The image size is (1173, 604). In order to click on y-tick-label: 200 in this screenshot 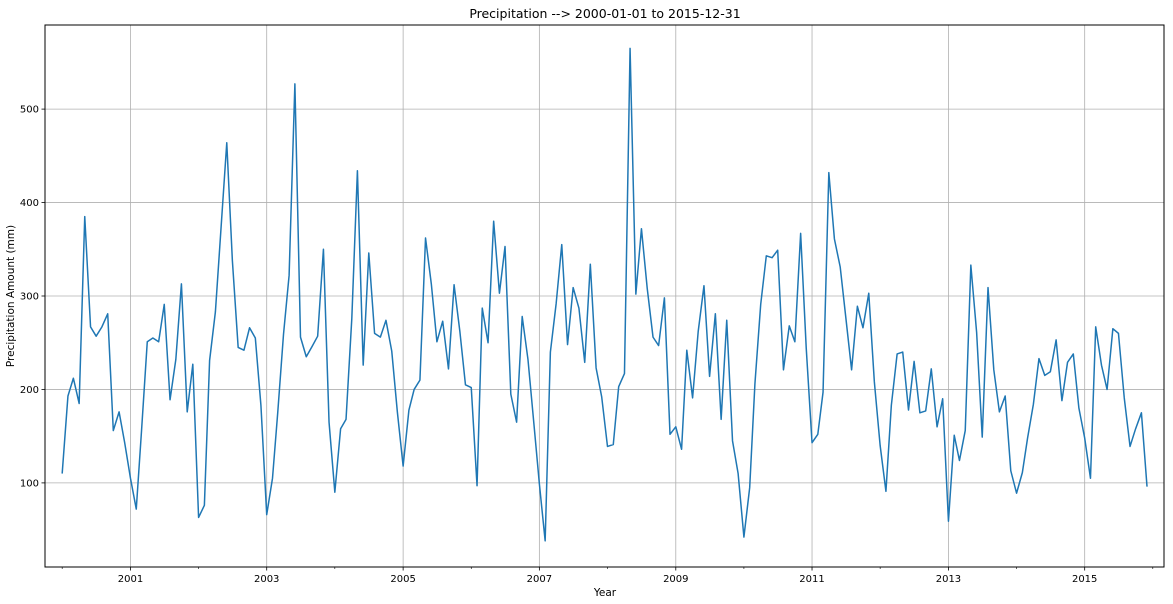, I will do `click(29, 390)`.